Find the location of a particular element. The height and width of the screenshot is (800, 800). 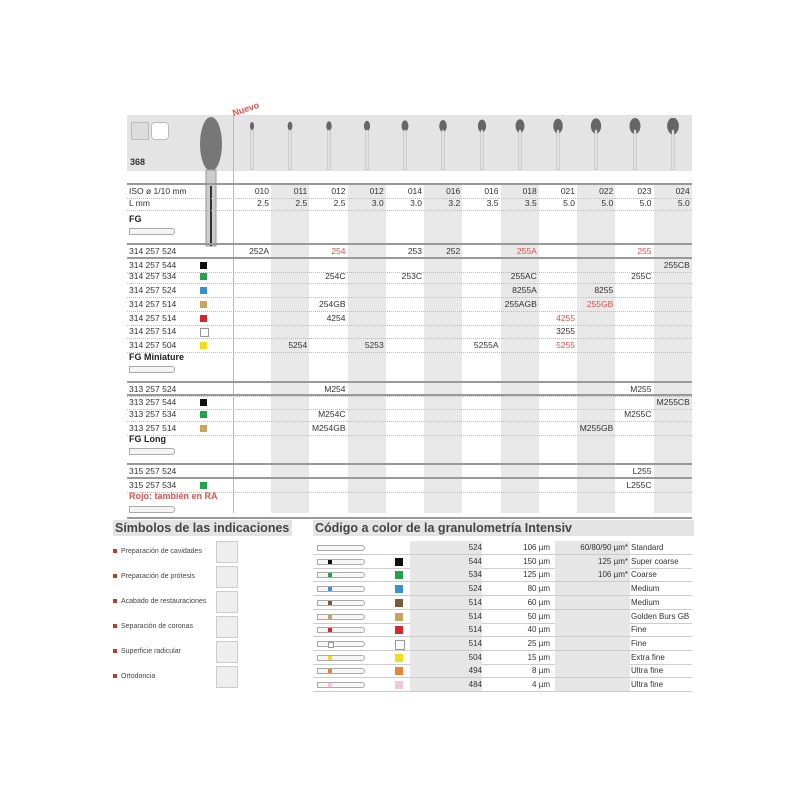

grit-size: 40 µm is located at coordinates (538, 630).